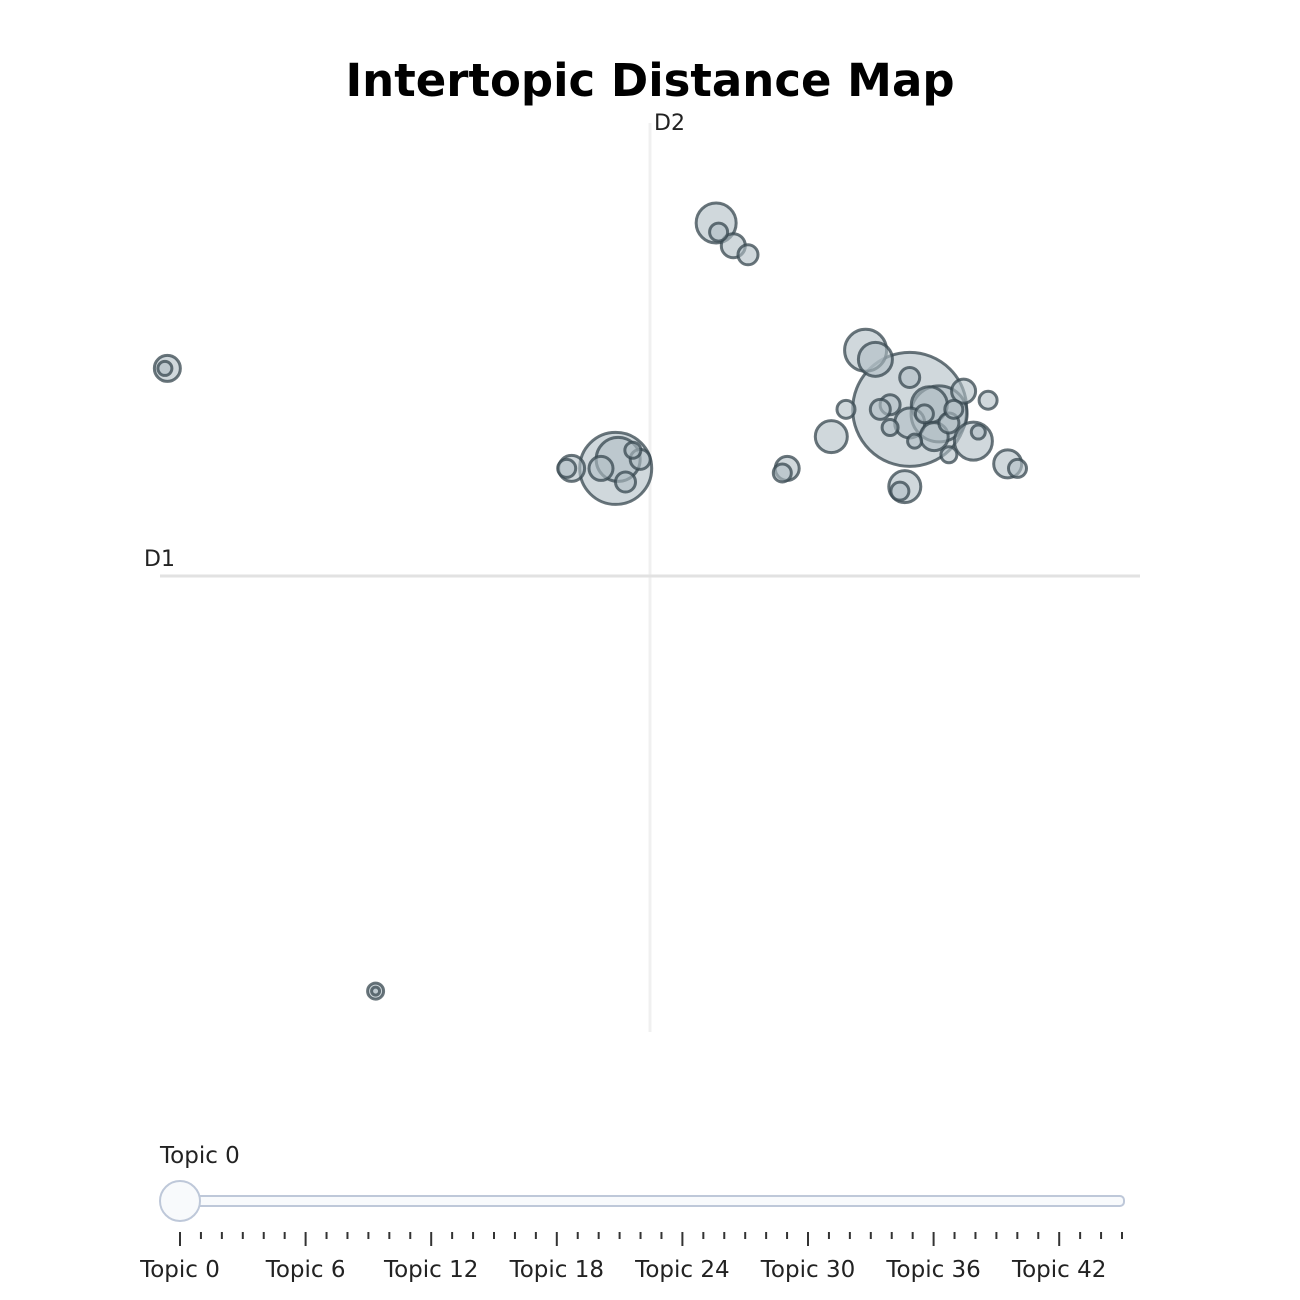 Image resolution: width=1300 pixels, height=1300 pixels. What do you see at coordinates (681, 1270) in the screenshot?
I see `slider-tick-label: Topic 24` at bounding box center [681, 1270].